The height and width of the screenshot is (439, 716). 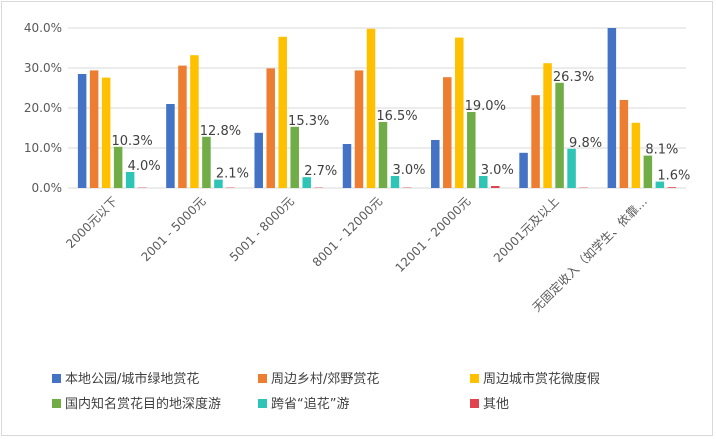 I want to click on x-tick-label: 8001 - 12000元, so click(x=347, y=231).